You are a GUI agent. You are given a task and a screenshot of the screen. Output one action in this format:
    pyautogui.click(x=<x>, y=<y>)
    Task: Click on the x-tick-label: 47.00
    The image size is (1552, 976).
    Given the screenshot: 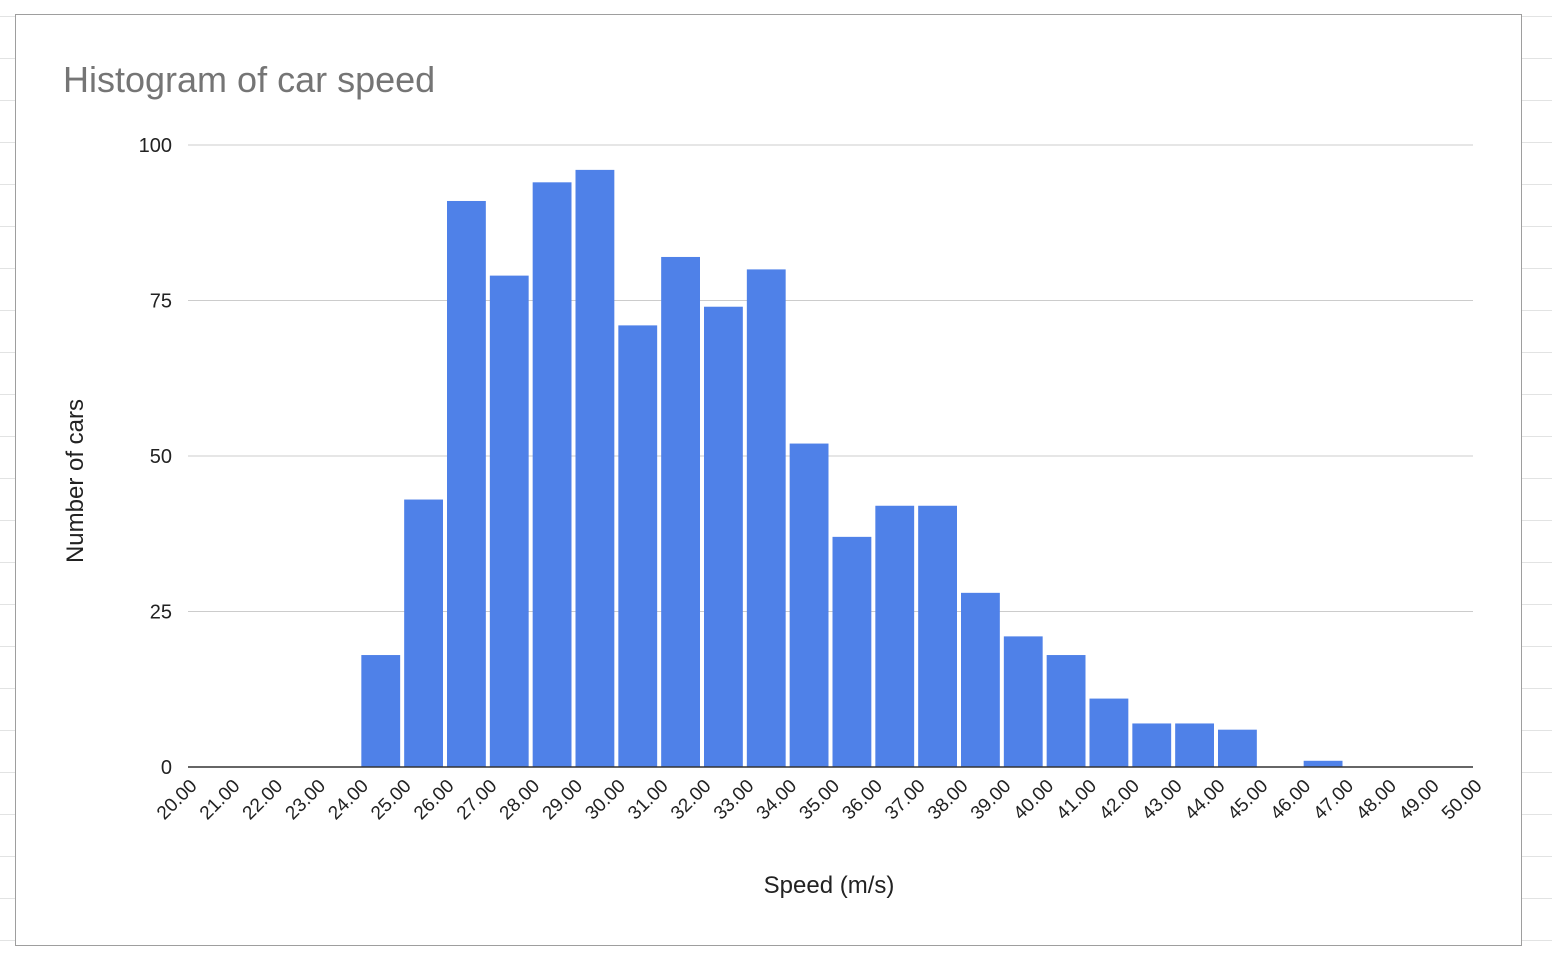 What is the action you would take?
    pyautogui.click(x=1334, y=800)
    